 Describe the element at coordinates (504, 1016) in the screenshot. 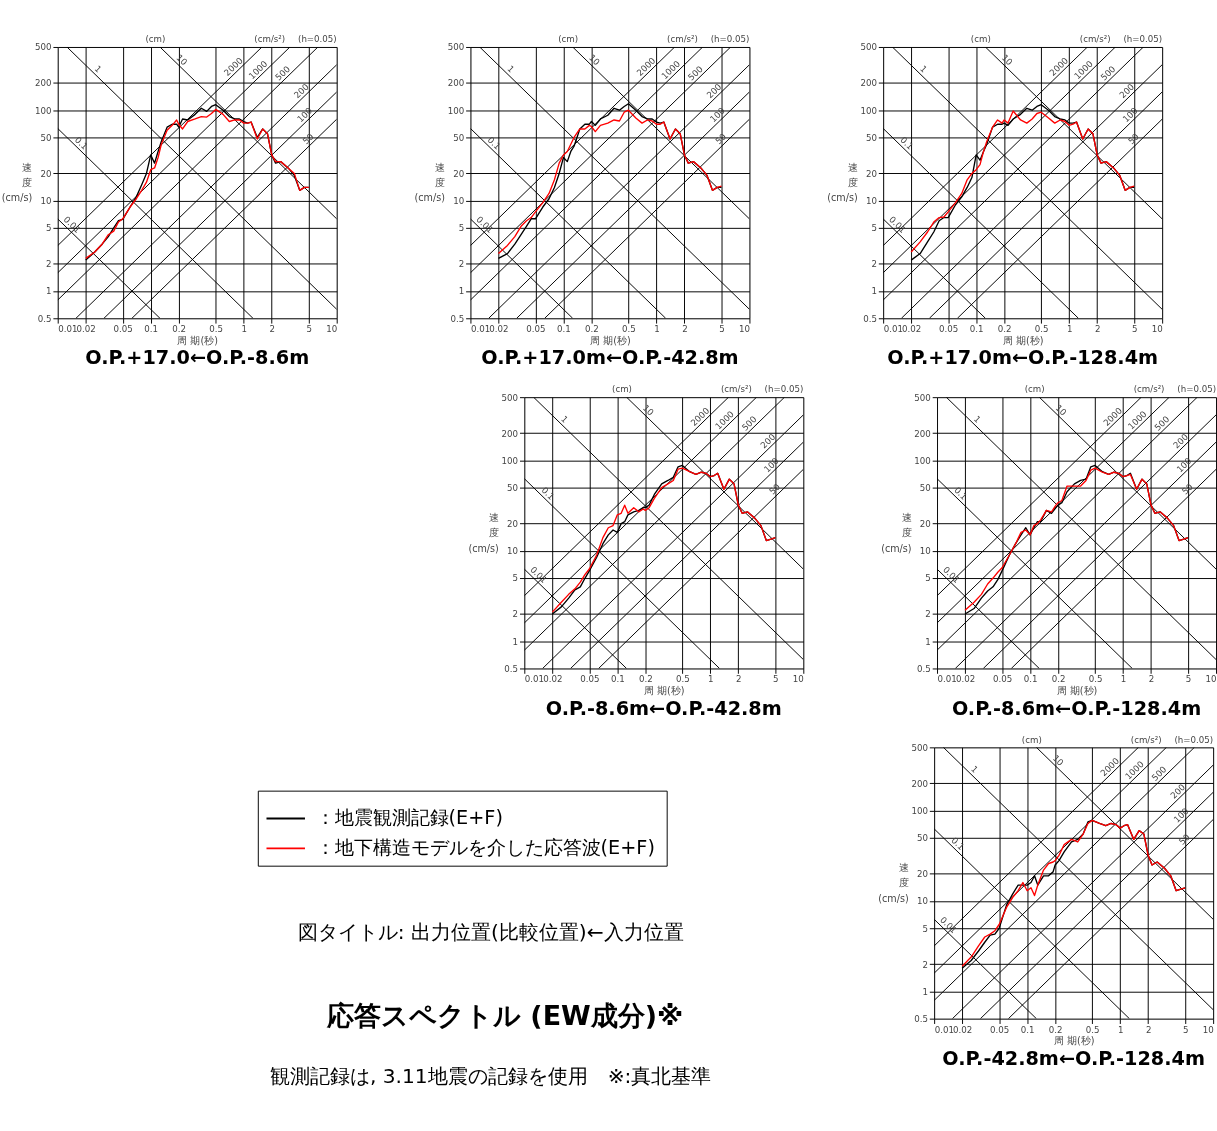

I see `text: 応答スペクトル (EW成分)※` at that location.